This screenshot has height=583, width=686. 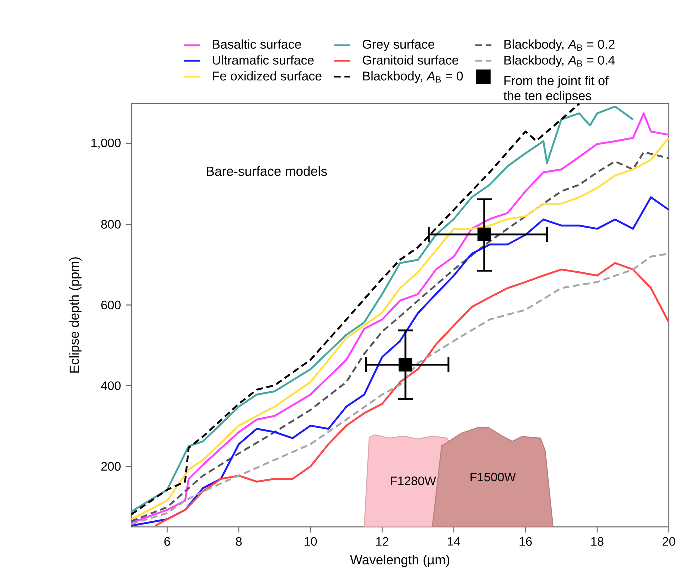 What do you see at coordinates (382, 542) in the screenshot?
I see `x-tick-label: 12` at bounding box center [382, 542].